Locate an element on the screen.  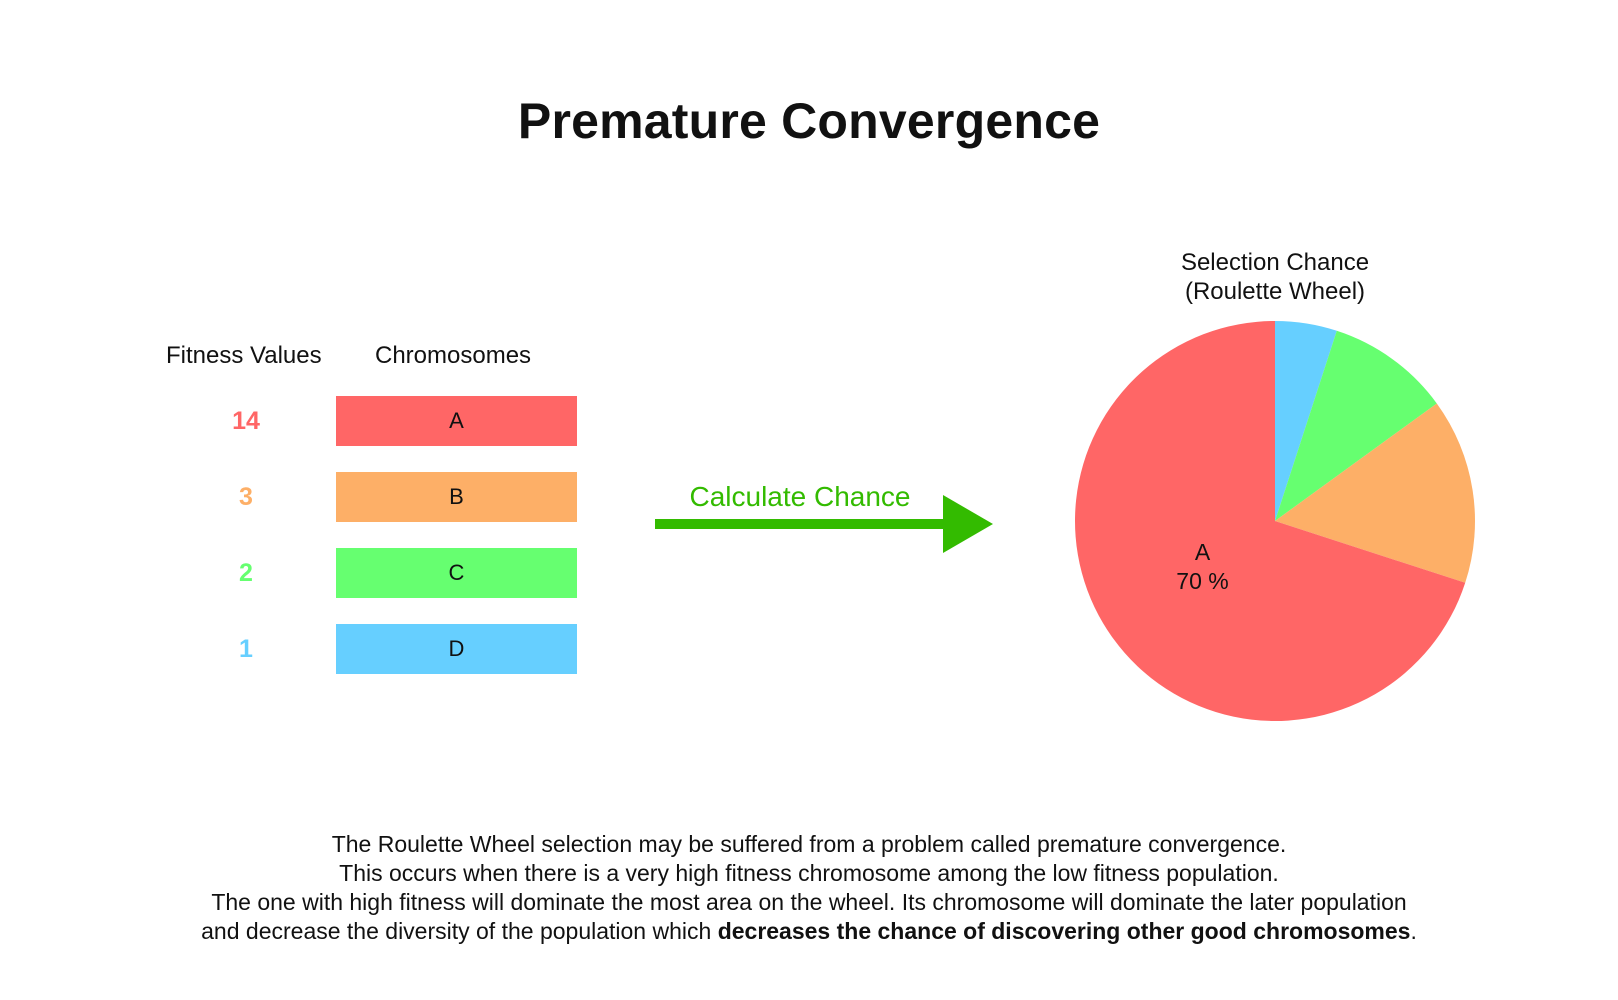
slice-a-name: A is located at coordinates (1202, 552).